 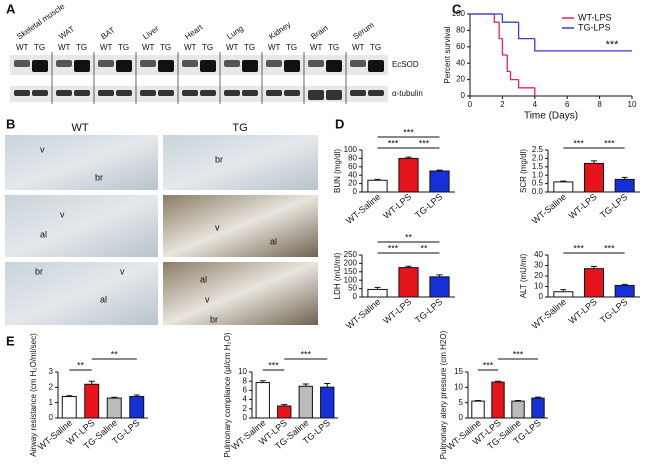 What do you see at coordinates (227, 394) in the screenshot?
I see `y-axis-label: Pulmonary compliance (μl/cm H₂O)` at bounding box center [227, 394].